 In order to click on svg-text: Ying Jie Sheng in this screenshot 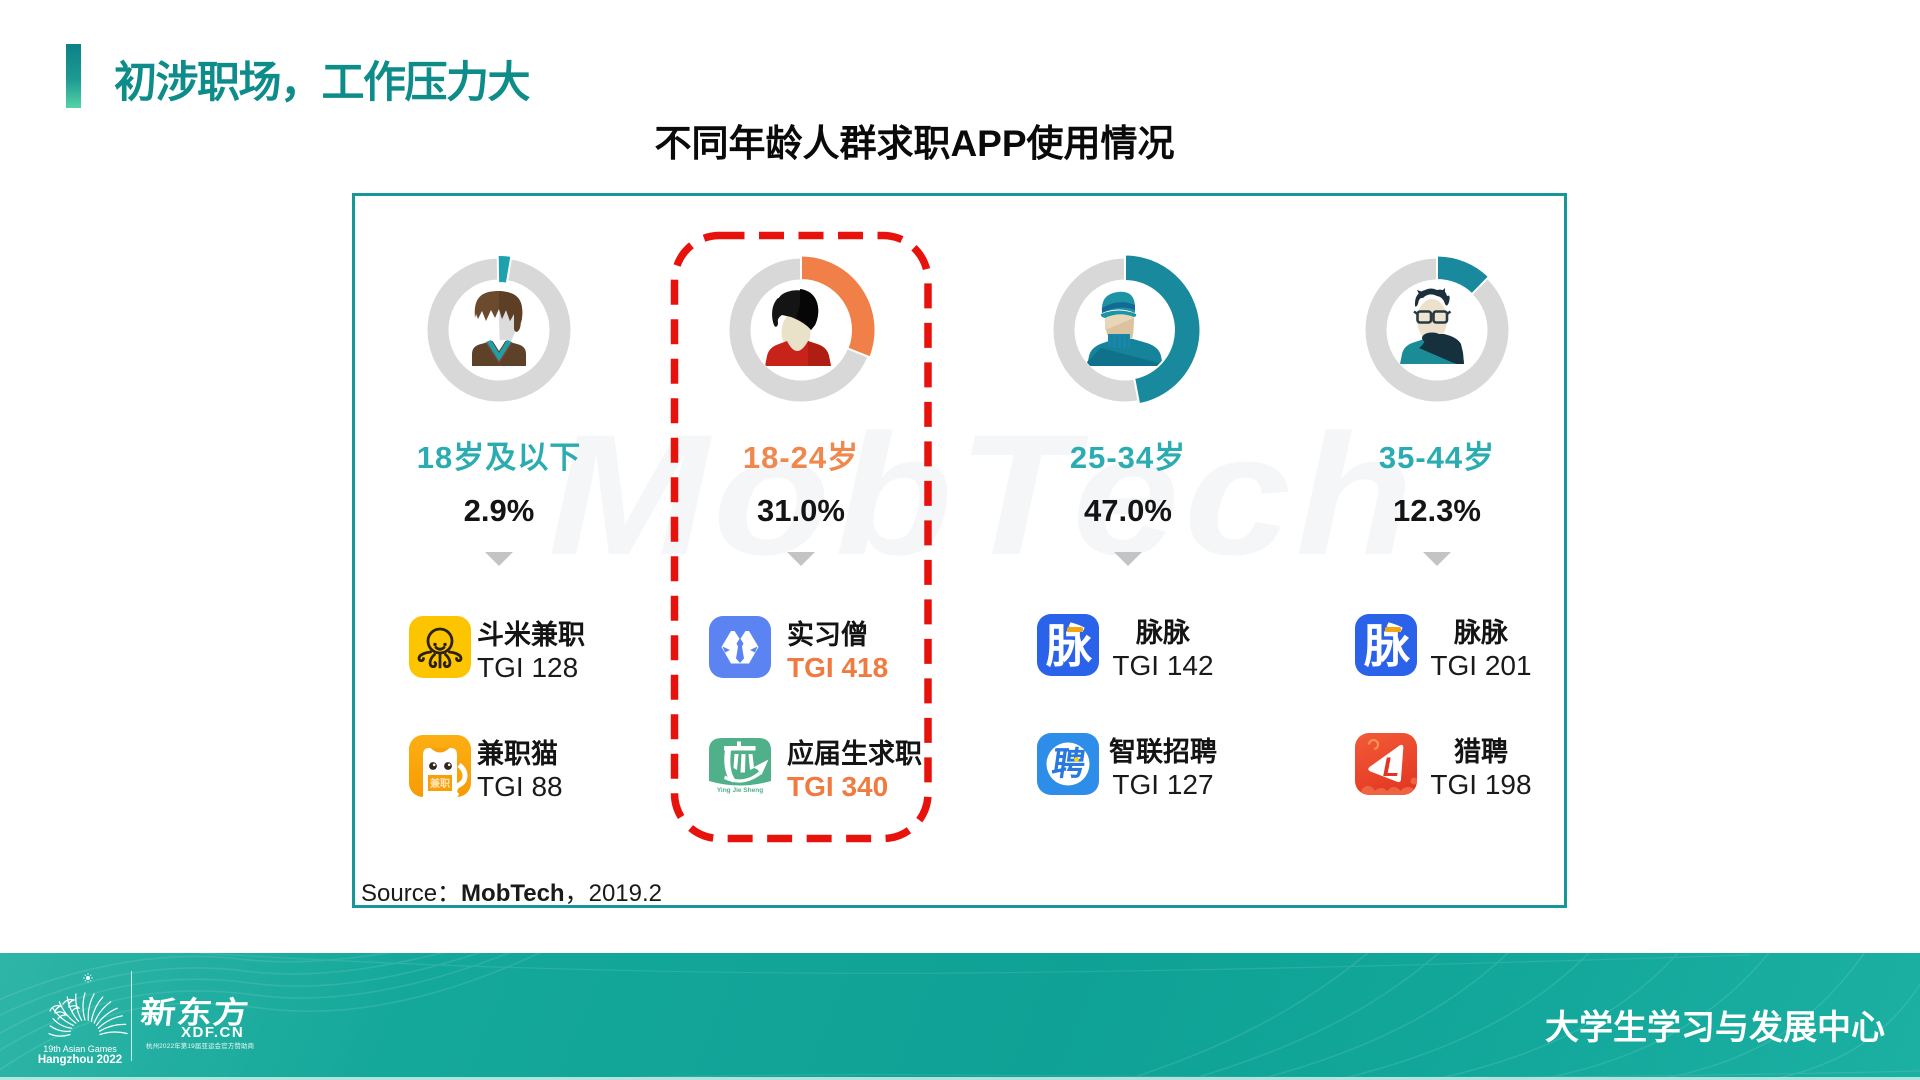, I will do `click(740, 790)`.